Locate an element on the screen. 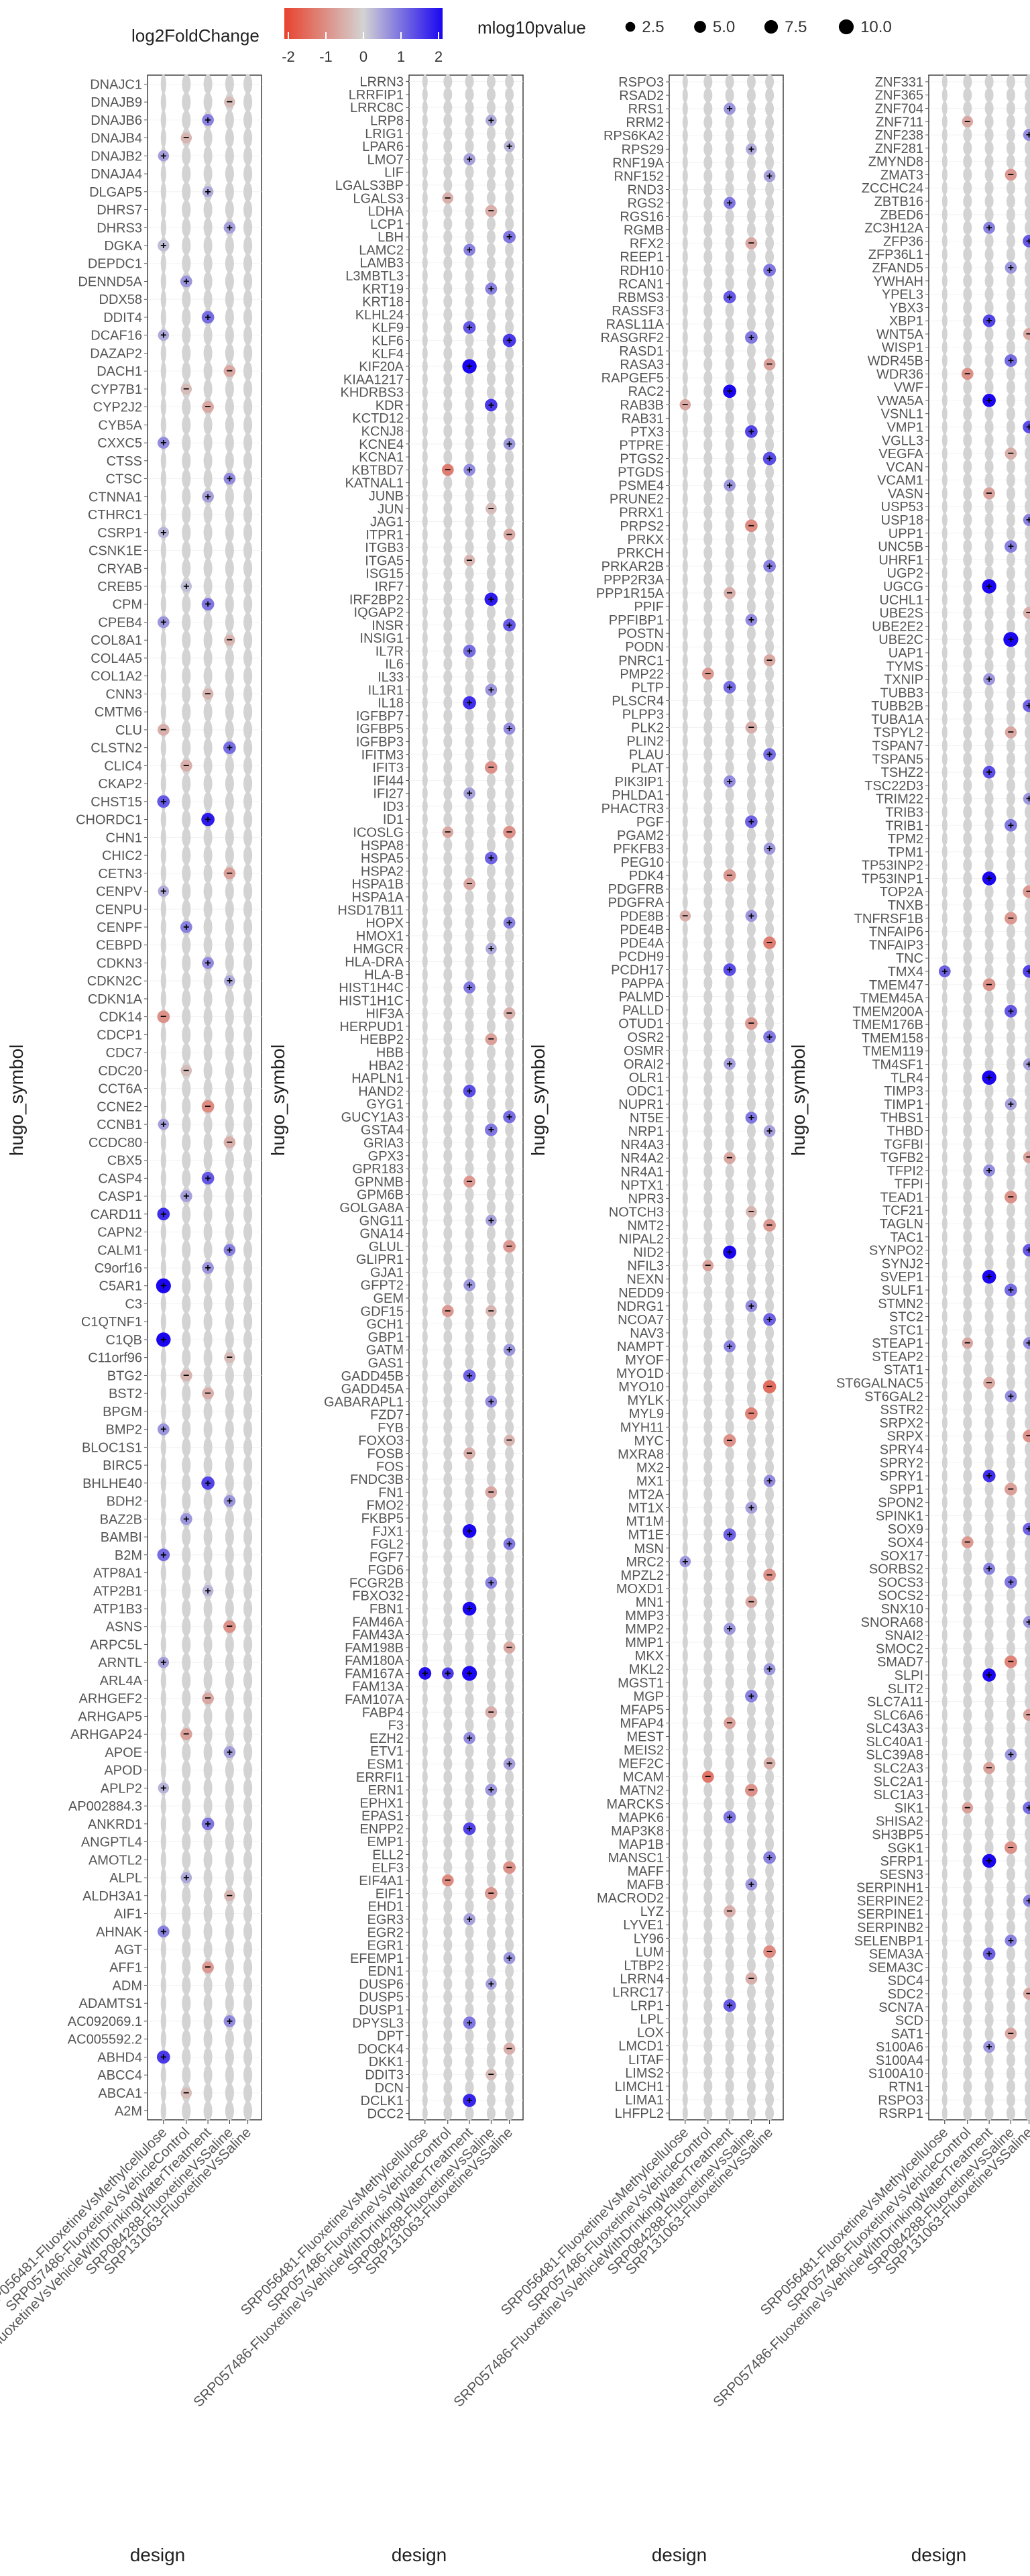 This screenshot has height=2576, width=1030. gene-label: IRF2BP2 is located at coordinates (376, 599).